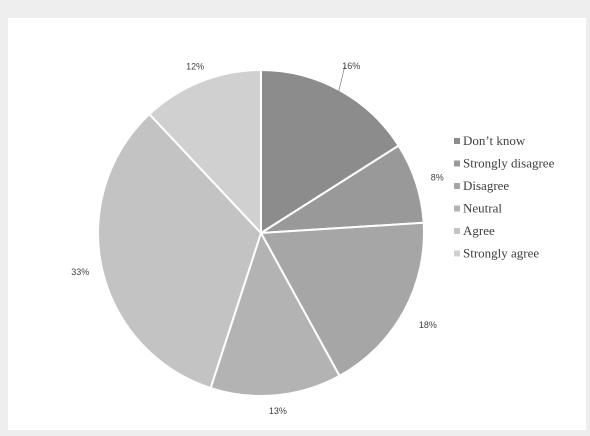  I want to click on leader-line-don-t-know, so click(342, 78).